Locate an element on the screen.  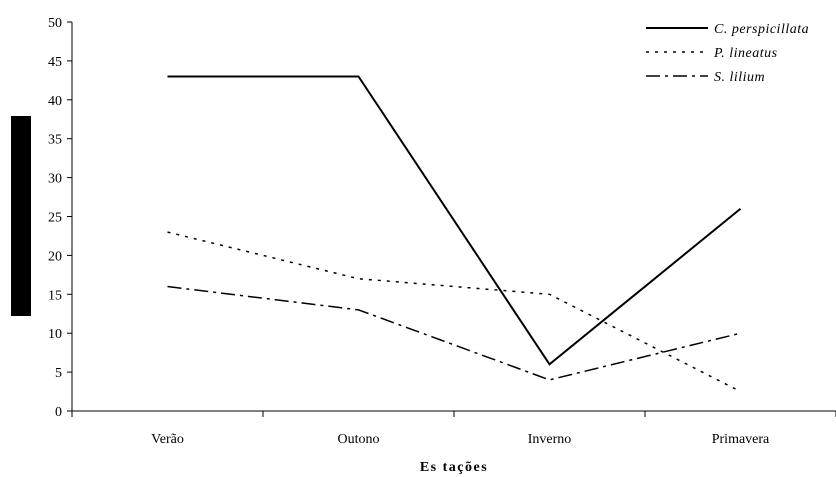
legend: C. perspicillata P. lineatus S. lilium is located at coordinates (727, 53).